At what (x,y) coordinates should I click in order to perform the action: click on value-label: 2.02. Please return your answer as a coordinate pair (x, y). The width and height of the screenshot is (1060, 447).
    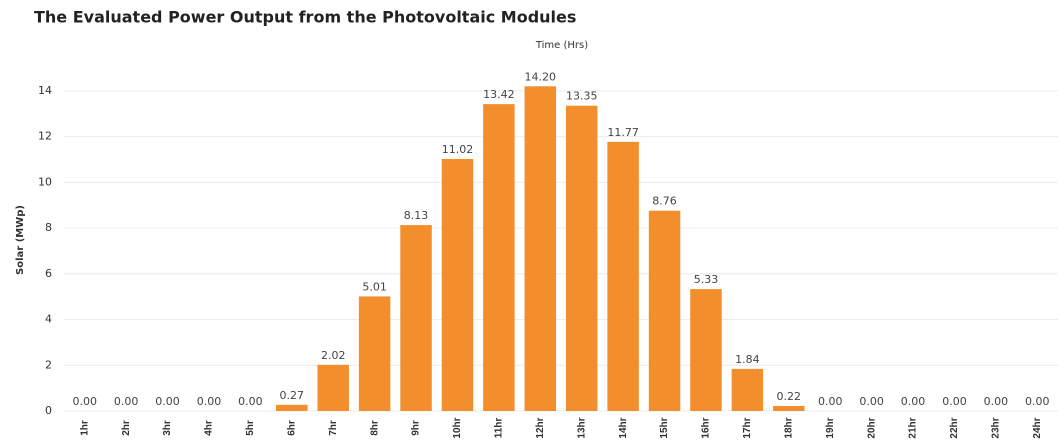
    Looking at the image, I should click on (333, 355).